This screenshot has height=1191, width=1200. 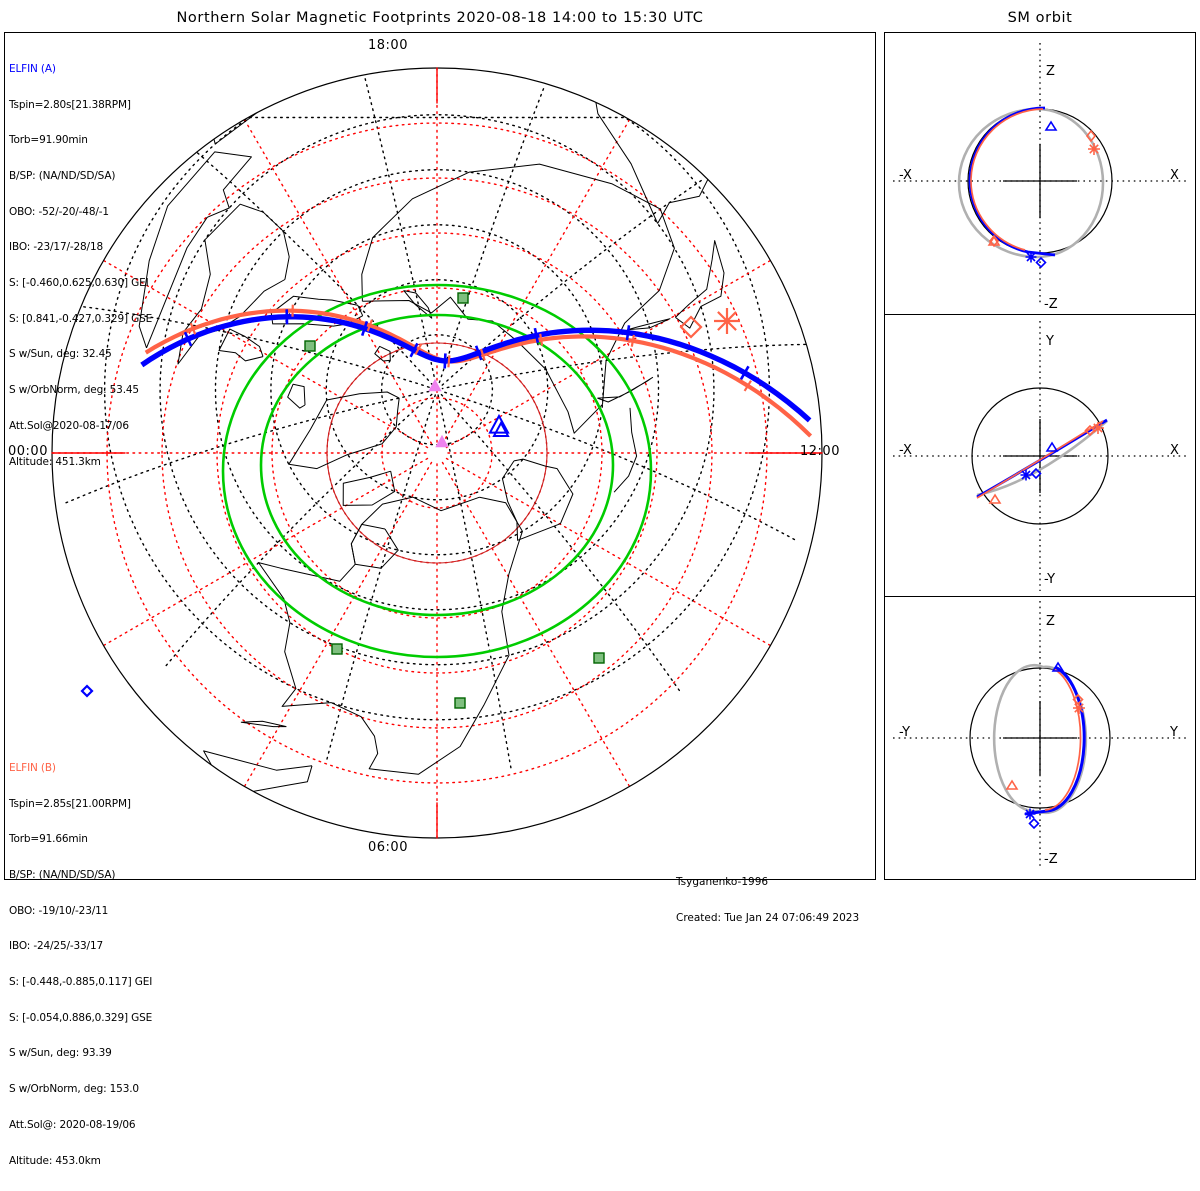 I want to click on elfin-a-line-9: Att.Sol@2020-08-17/06, so click(x=80, y=427).